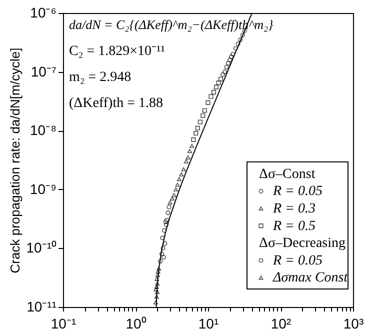  I want to click on x-tick-label: 10⁻¹, so click(63, 324).